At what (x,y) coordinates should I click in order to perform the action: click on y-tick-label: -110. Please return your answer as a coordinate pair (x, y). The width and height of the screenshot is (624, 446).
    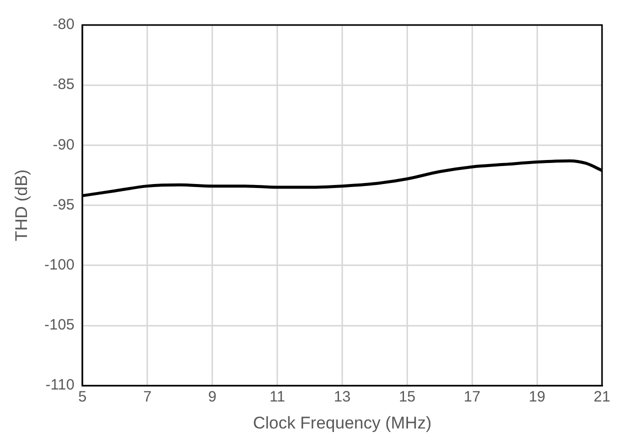
    Looking at the image, I should click on (60, 385).